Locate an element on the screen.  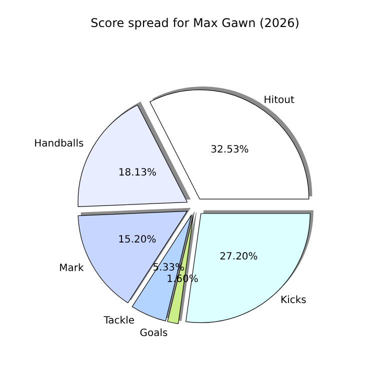
slice-label: Tackle is located at coordinates (118, 320).